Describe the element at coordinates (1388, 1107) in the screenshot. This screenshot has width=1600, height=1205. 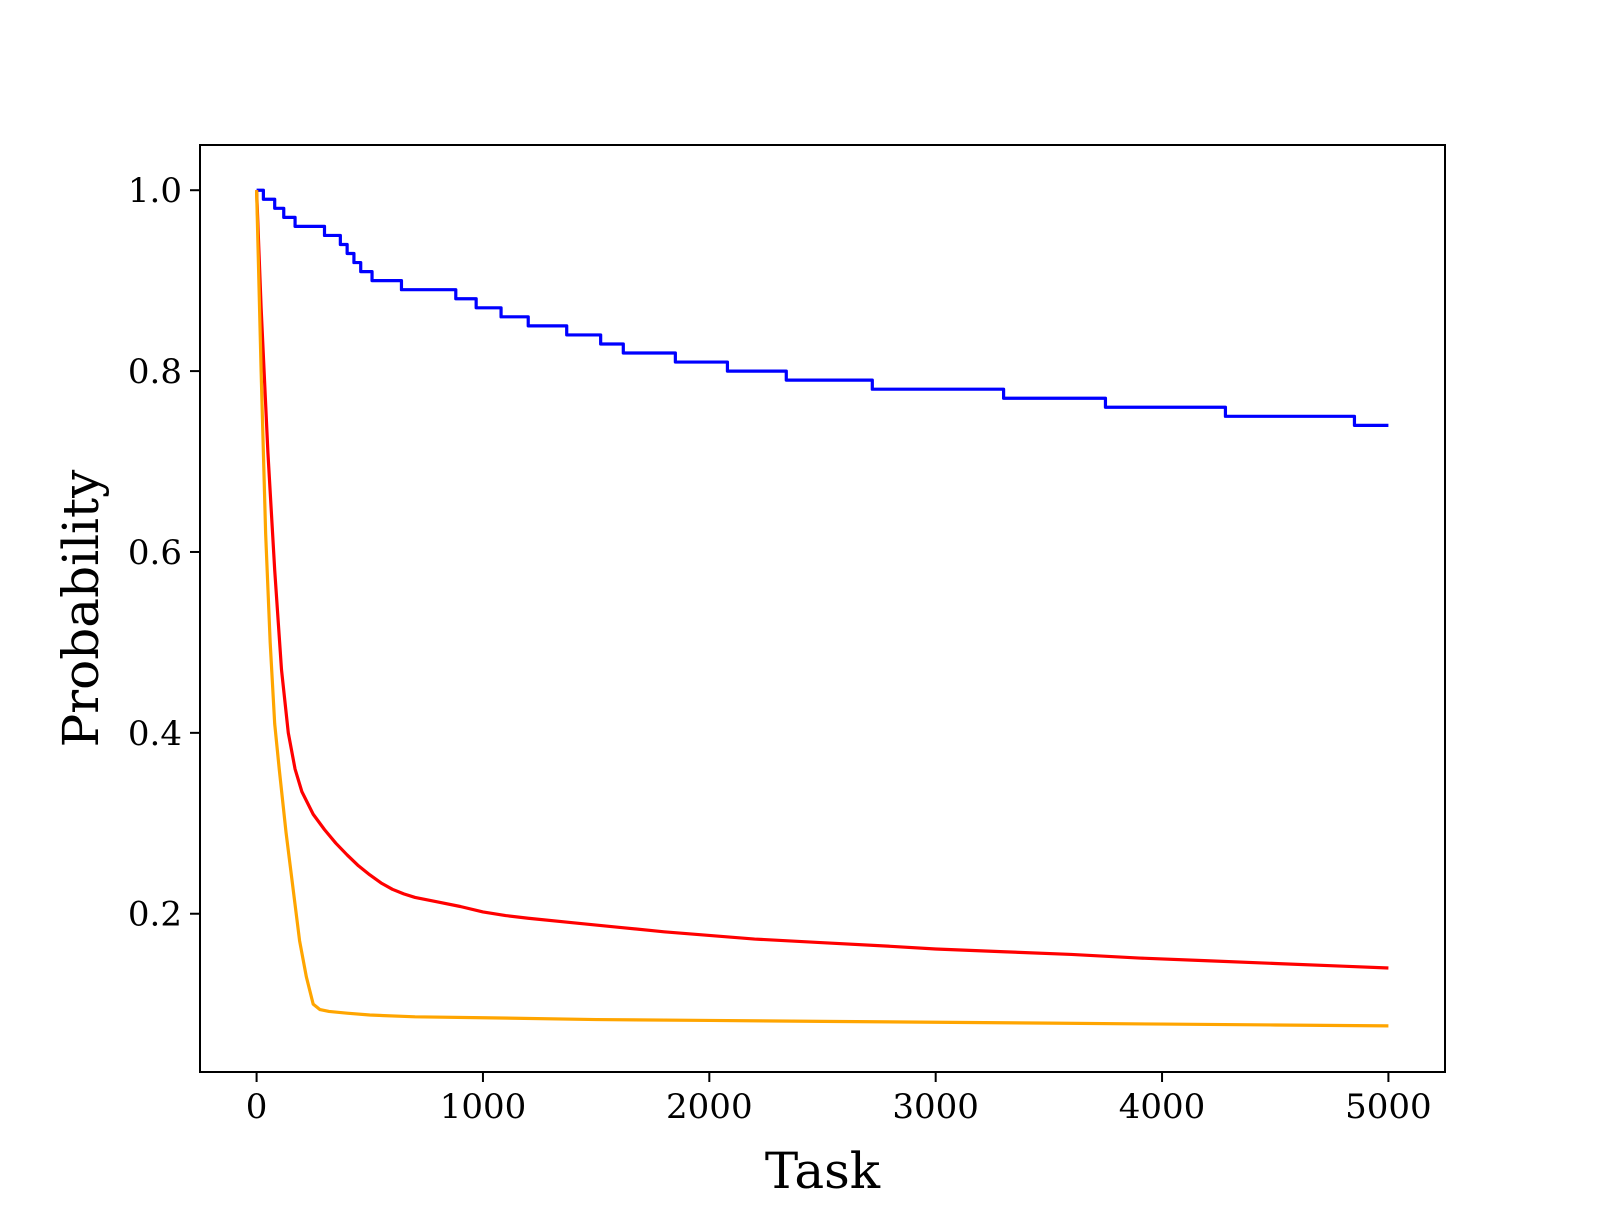
I see `x-tick-label: 5000` at that location.